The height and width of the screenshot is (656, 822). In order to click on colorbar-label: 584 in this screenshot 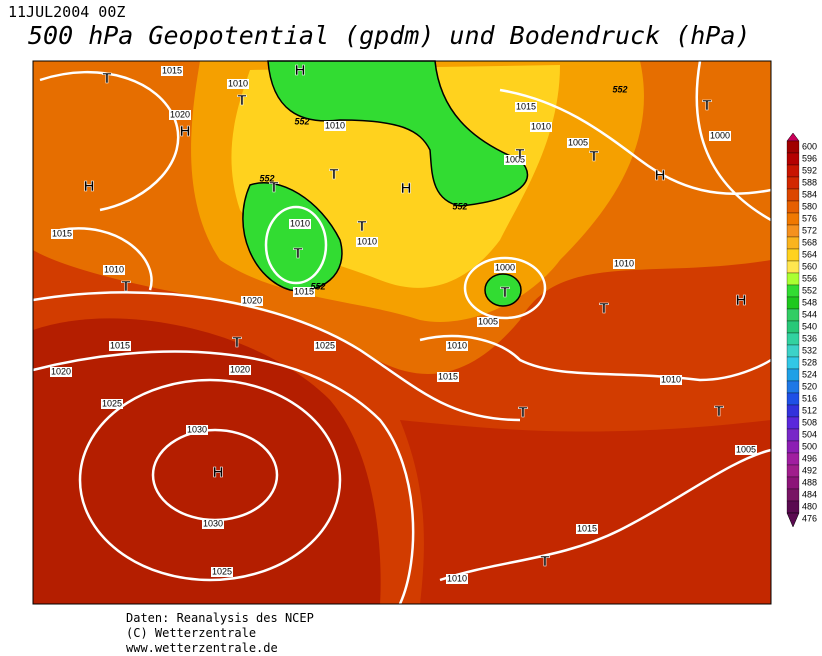, I will do `click(809, 194)`.